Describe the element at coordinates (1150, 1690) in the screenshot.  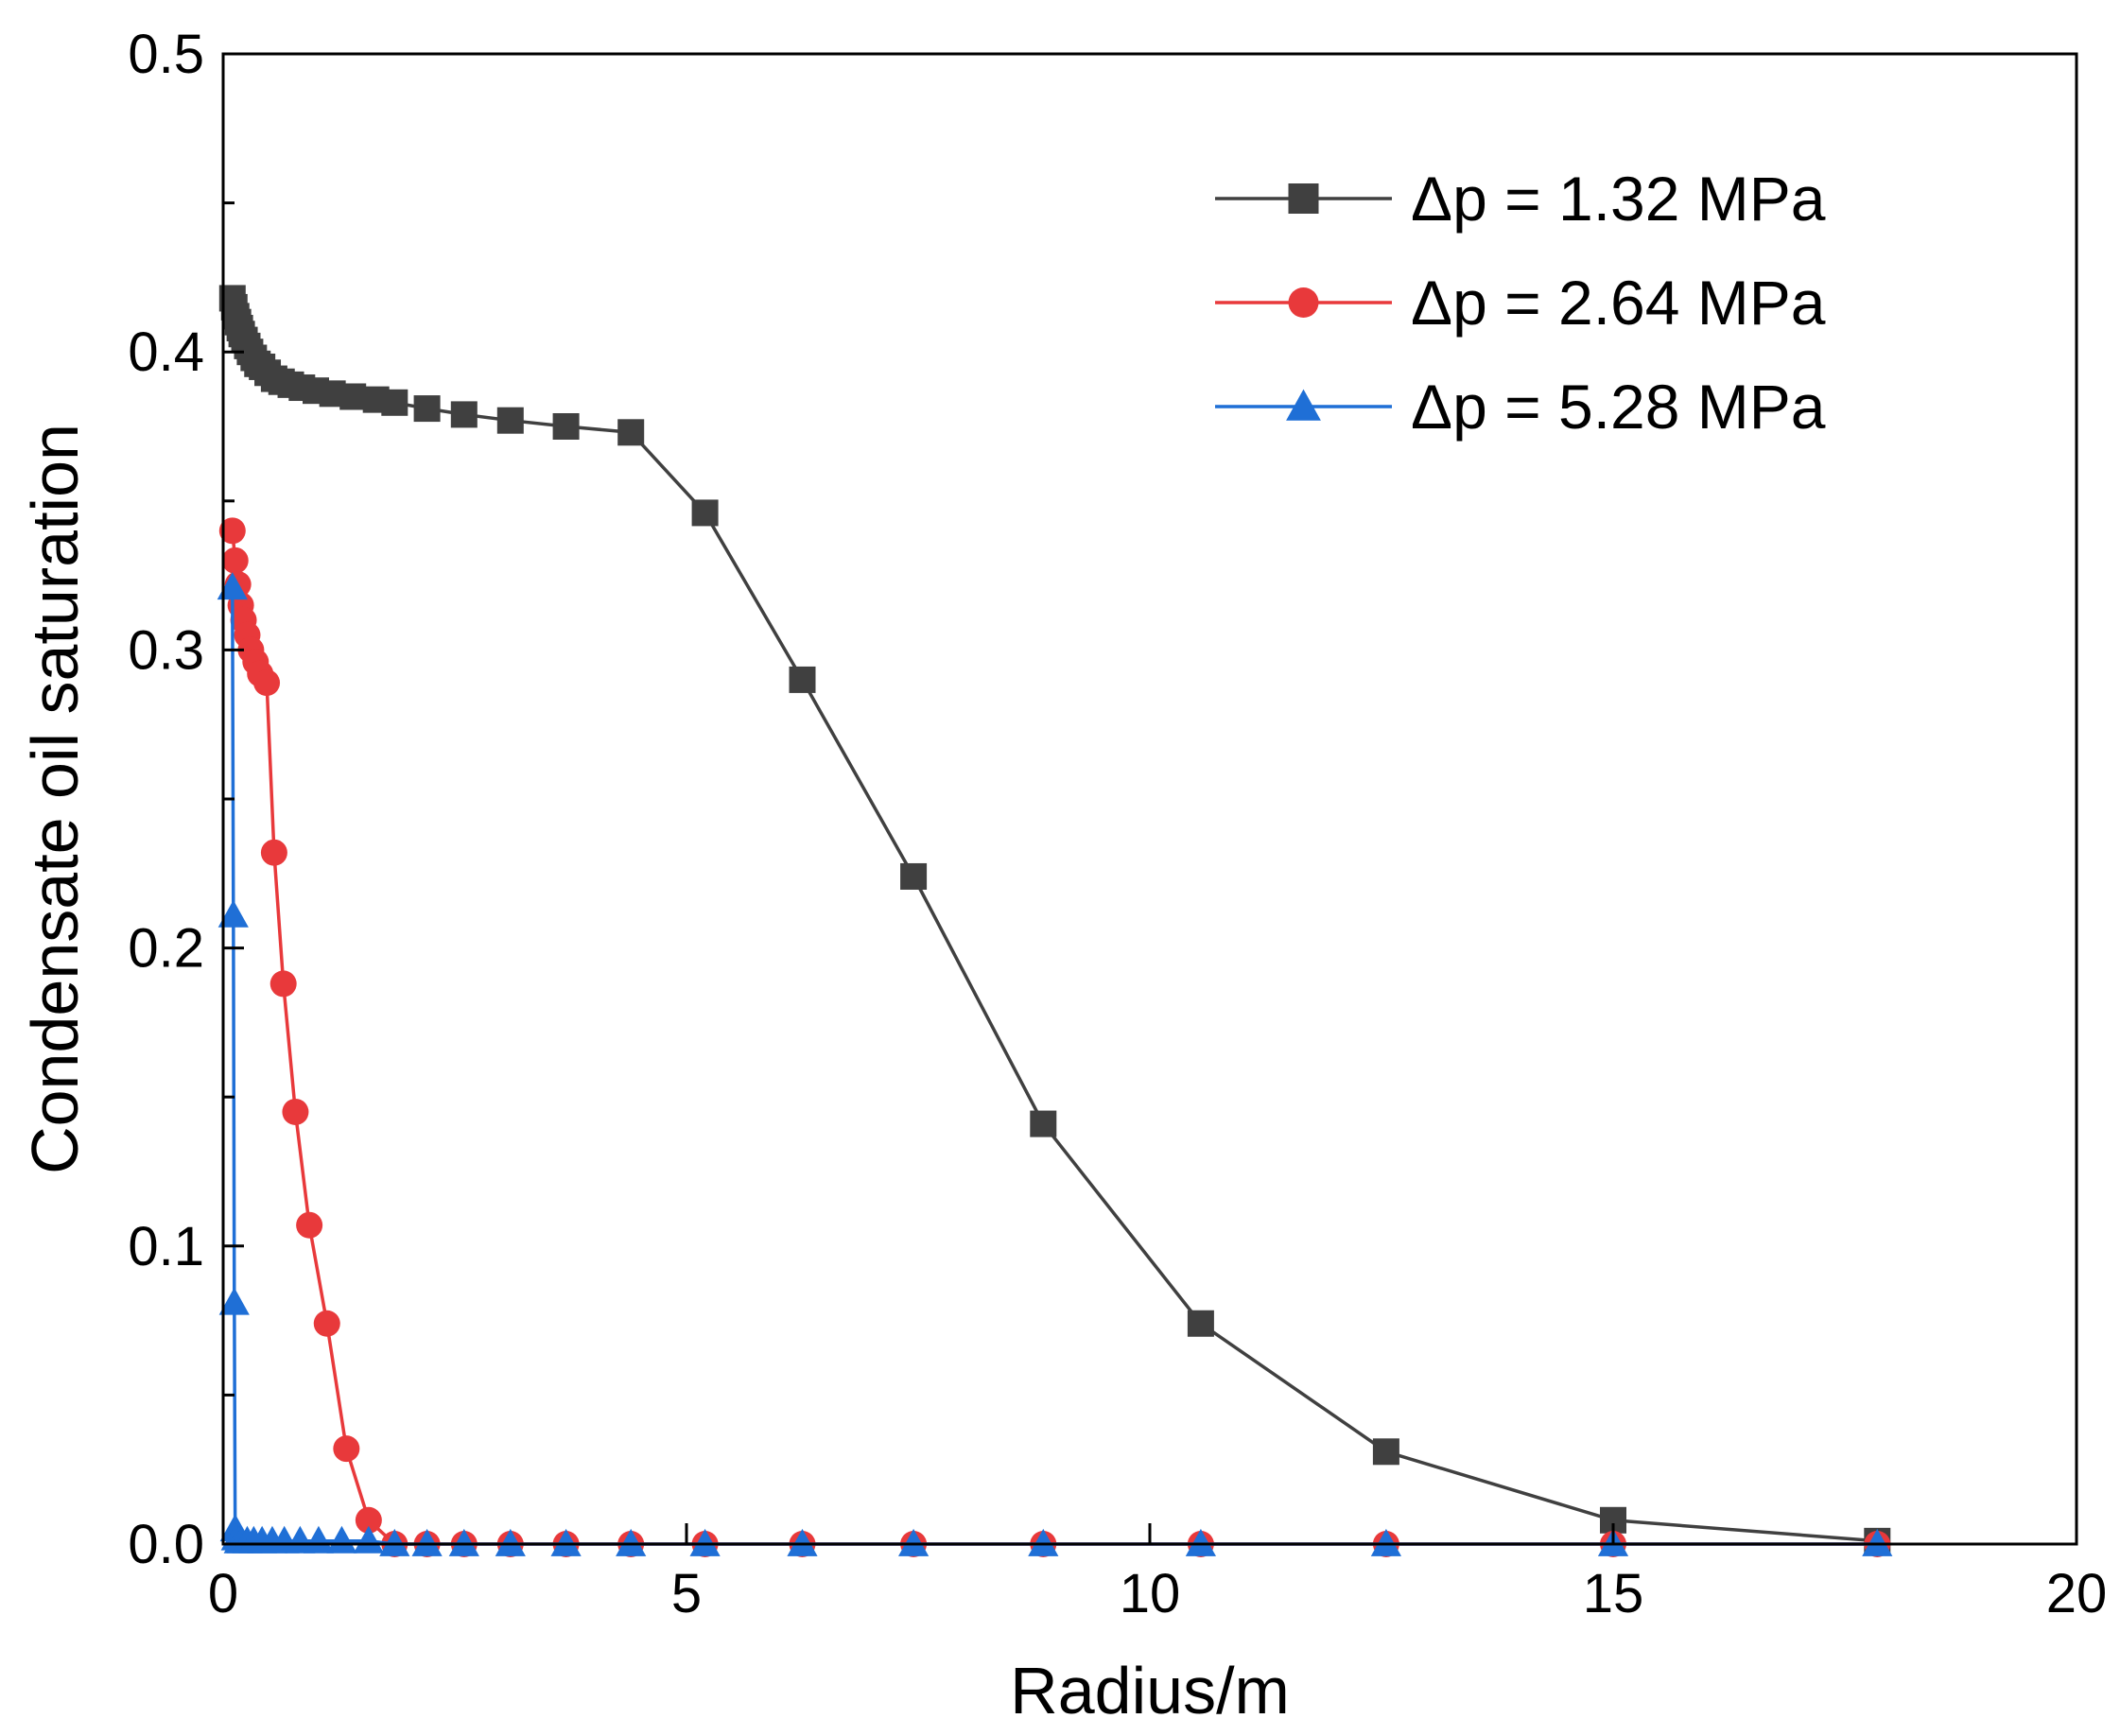
I see `x-axis-title: Radius/m` at that location.